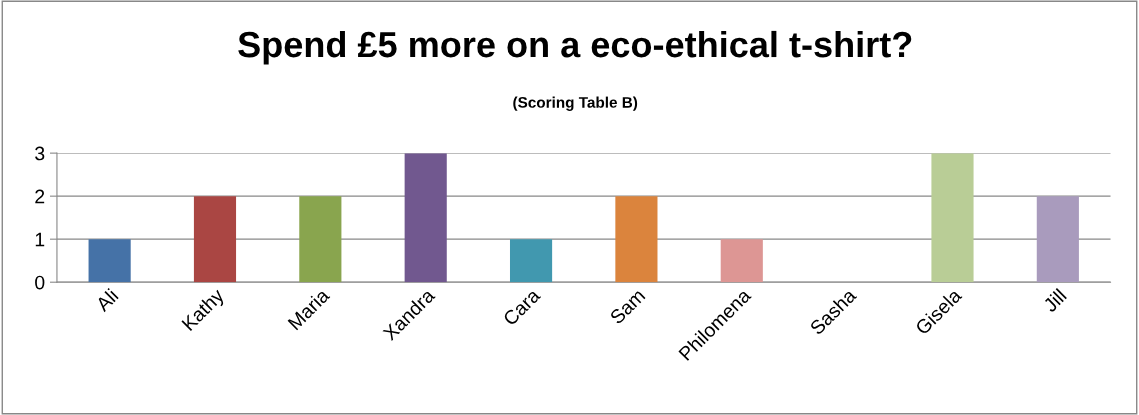  I want to click on y-tick-label: 1, so click(40, 239).